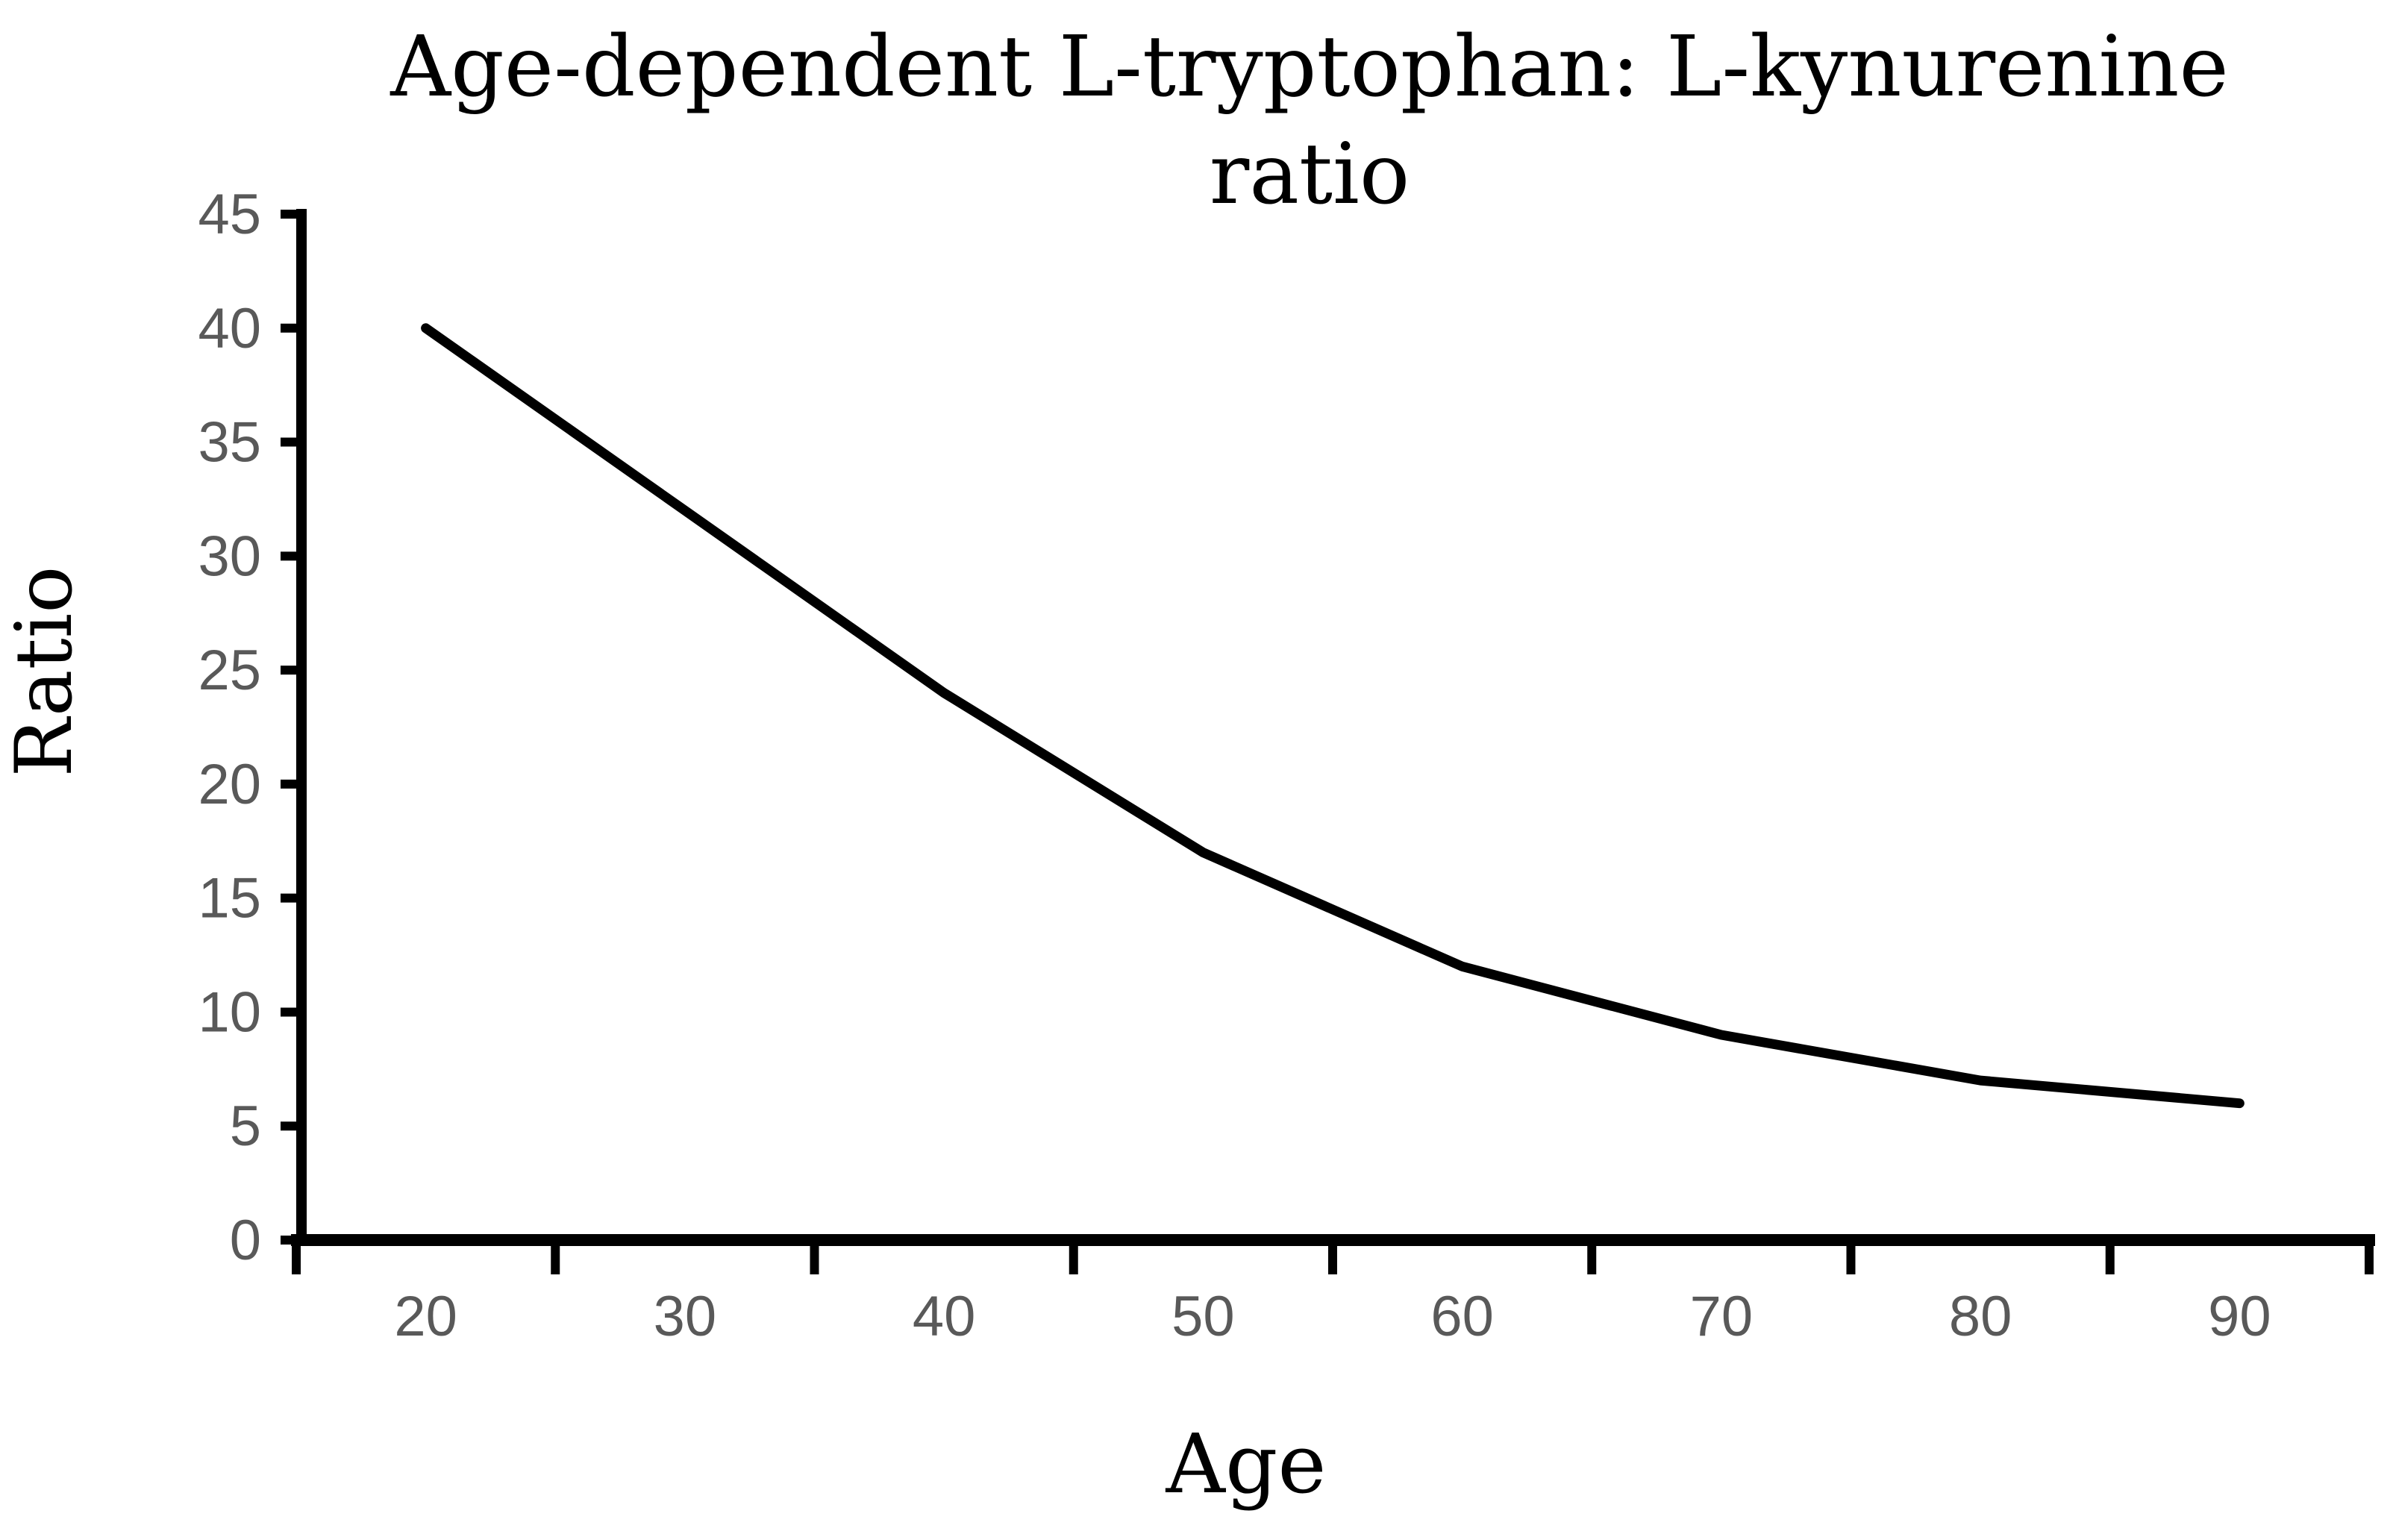  What do you see at coordinates (944, 1316) in the screenshot?
I see `x-tick-label: 40` at bounding box center [944, 1316].